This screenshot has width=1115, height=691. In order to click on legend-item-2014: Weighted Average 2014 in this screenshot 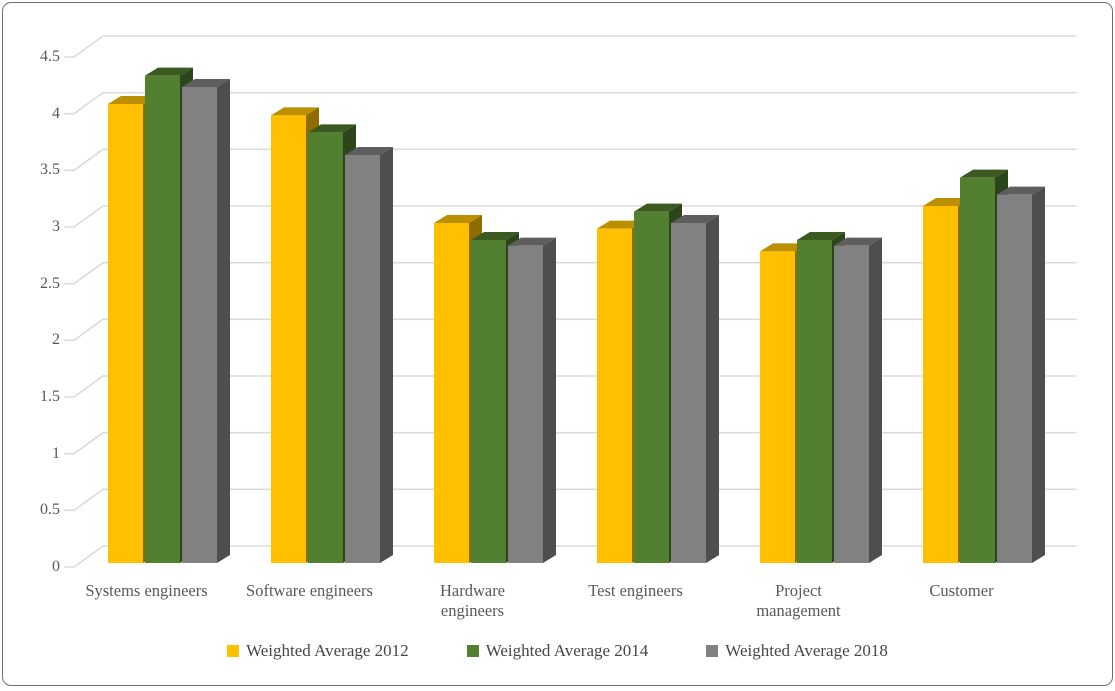, I will do `click(558, 651)`.